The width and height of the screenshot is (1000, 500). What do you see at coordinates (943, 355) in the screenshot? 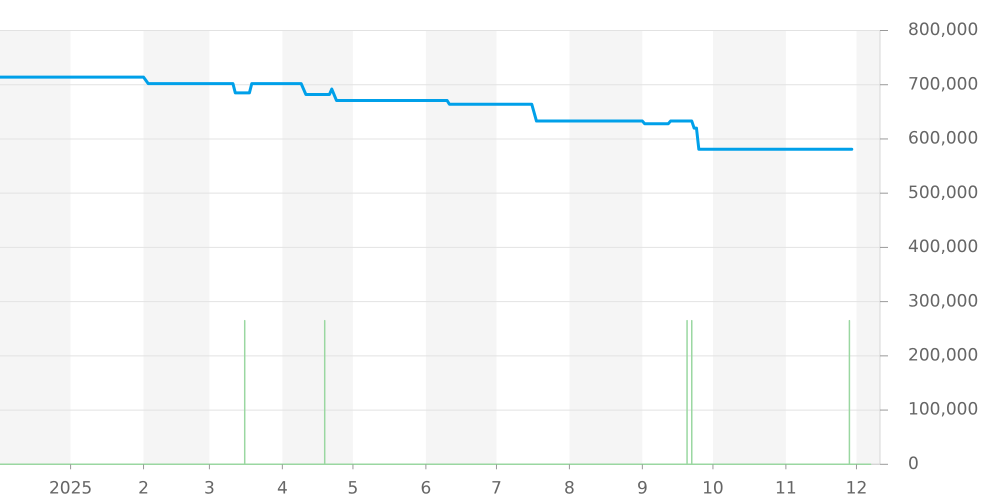
I see `y-tick-label: 200,000` at bounding box center [943, 355].